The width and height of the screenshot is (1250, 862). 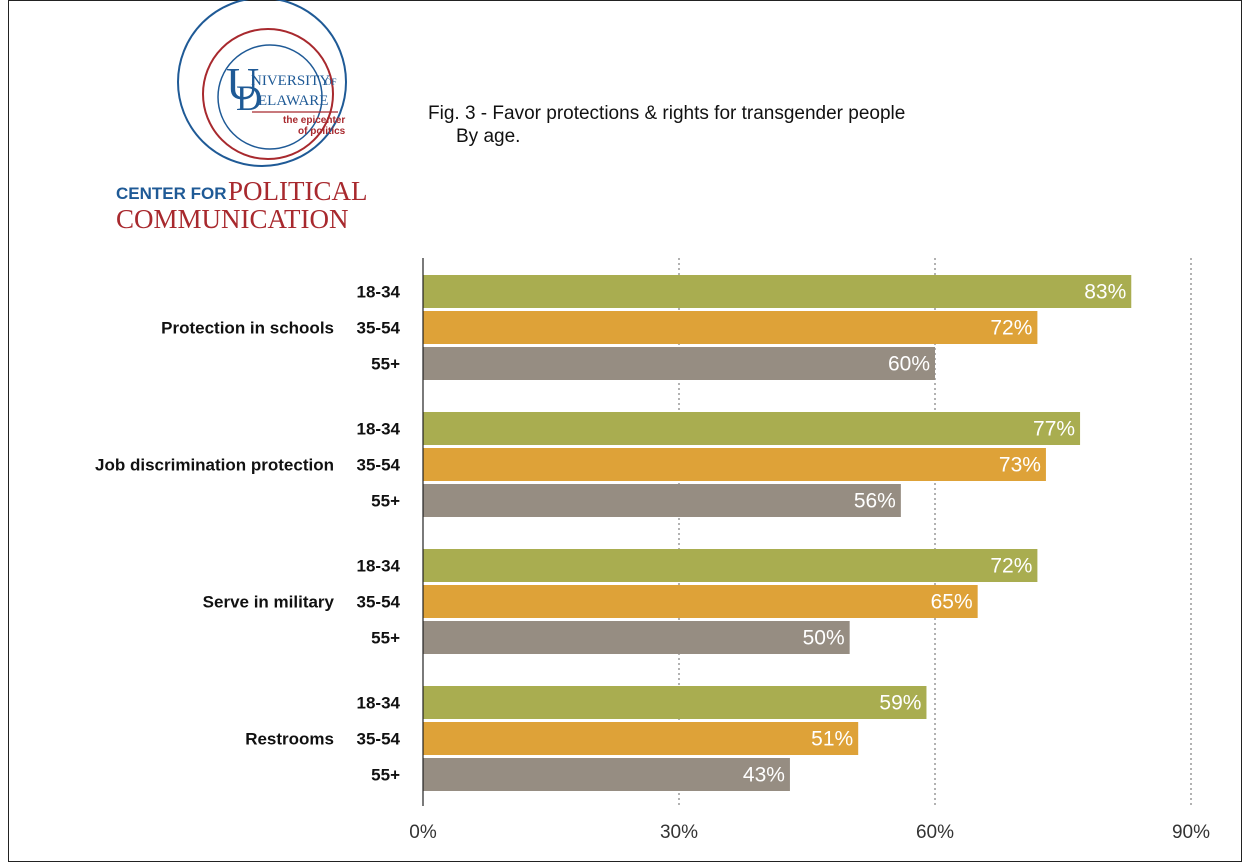 I want to click on tagline-line2: of politics, so click(x=322, y=131).